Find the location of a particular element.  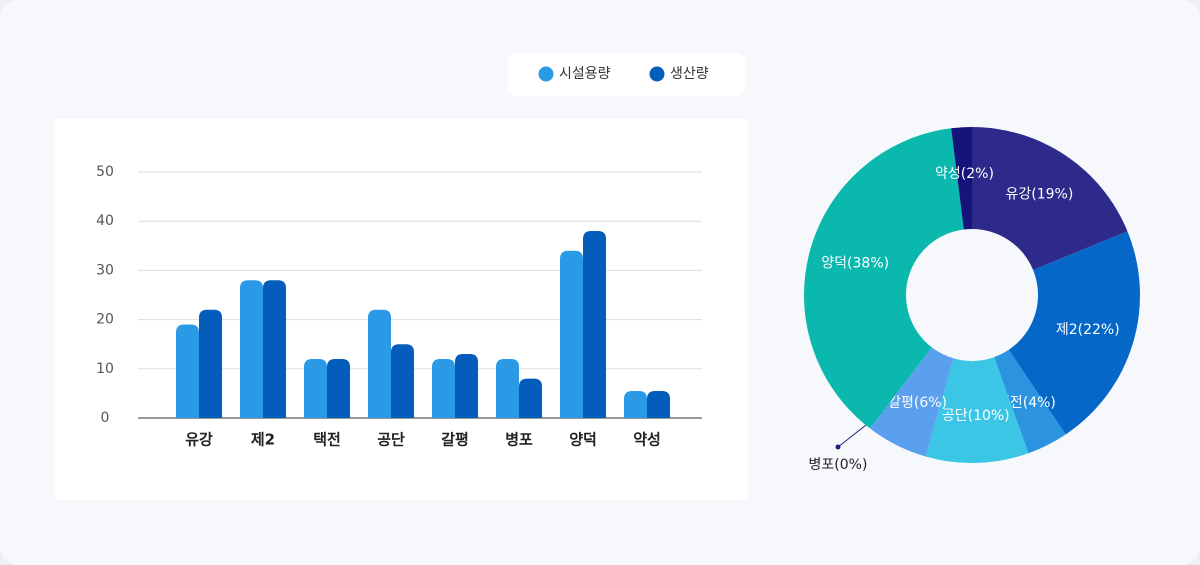

slice-label: 공단(10%) is located at coordinates (976, 416).